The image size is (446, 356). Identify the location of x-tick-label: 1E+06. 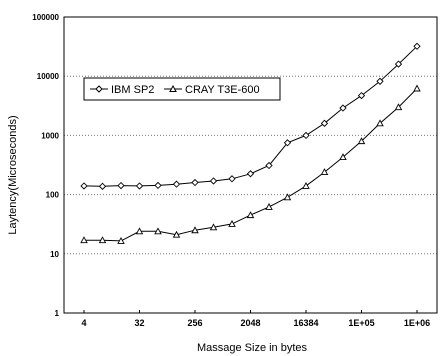
(417, 323).